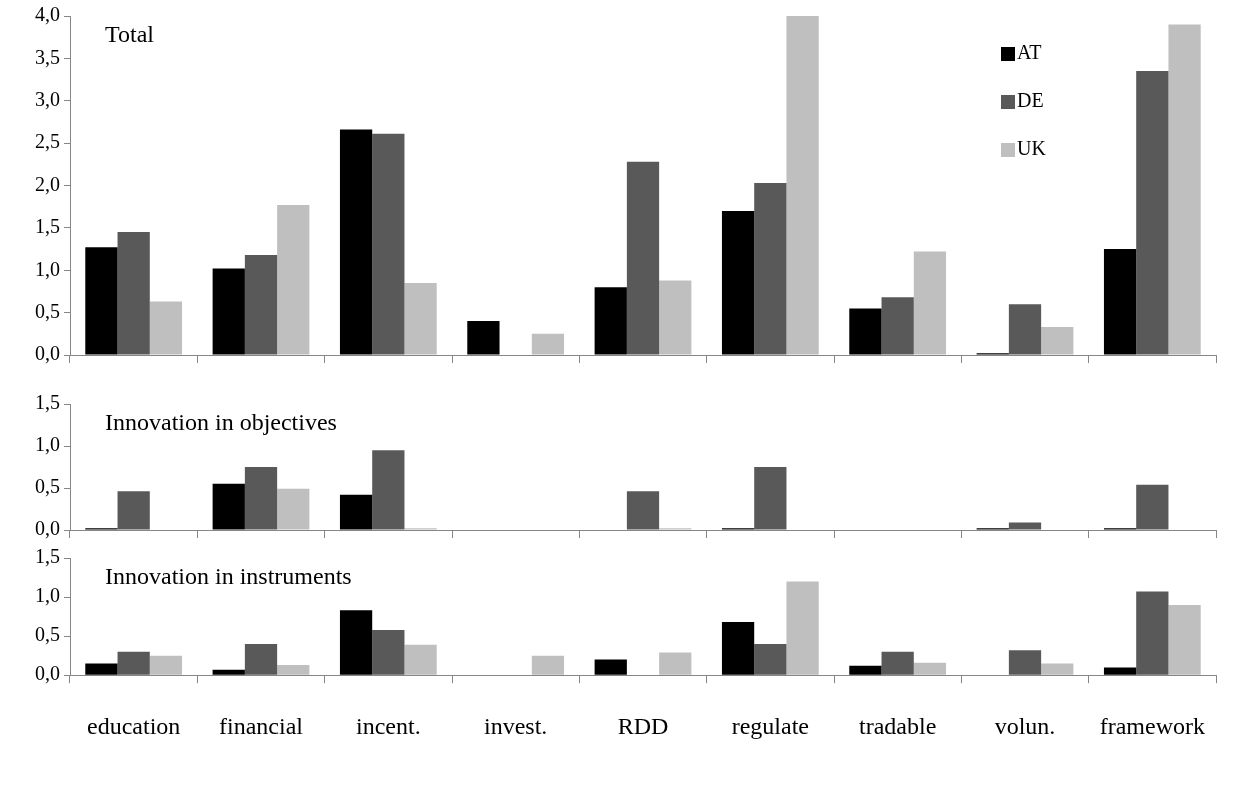 The image size is (1248, 805). Describe the element at coordinates (261, 725) in the screenshot. I see `x-tick-label: financial` at that location.